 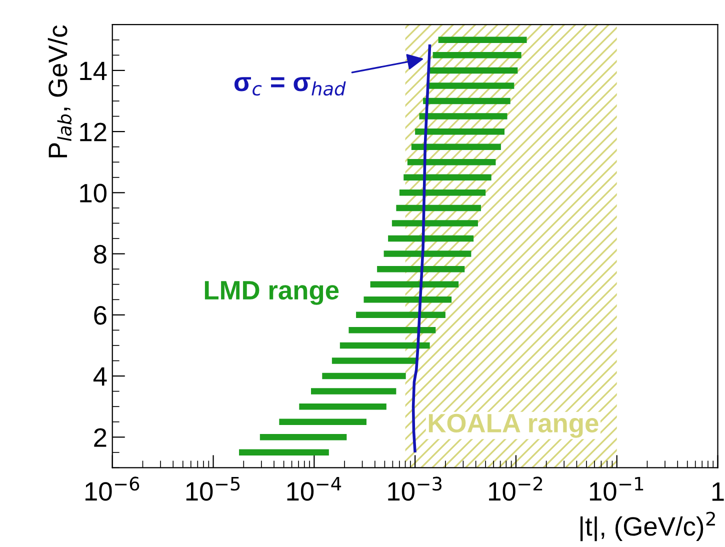 I want to click on annotation: σ$_{c}$ = σ$_{had}$, so click(x=290, y=86).